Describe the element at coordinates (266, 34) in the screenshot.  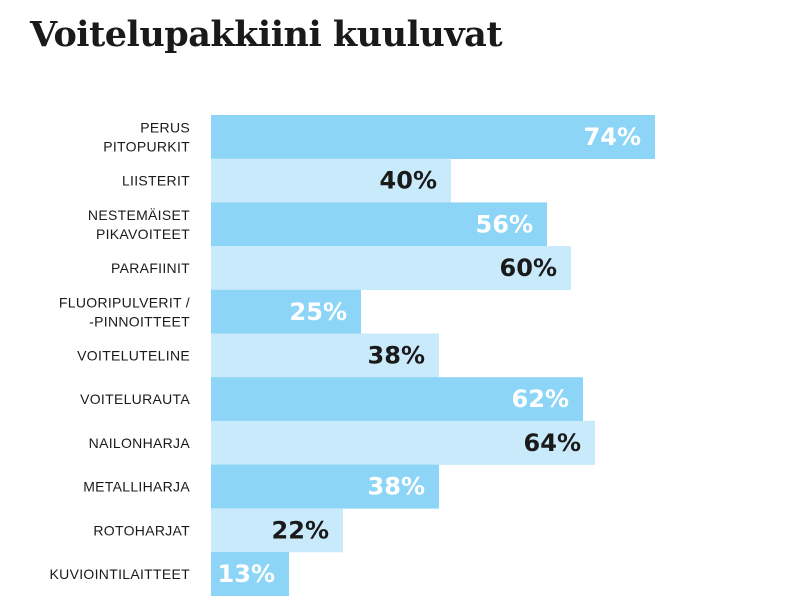
I see `chart-title: Voitelupakkiini kuuluvat` at that location.